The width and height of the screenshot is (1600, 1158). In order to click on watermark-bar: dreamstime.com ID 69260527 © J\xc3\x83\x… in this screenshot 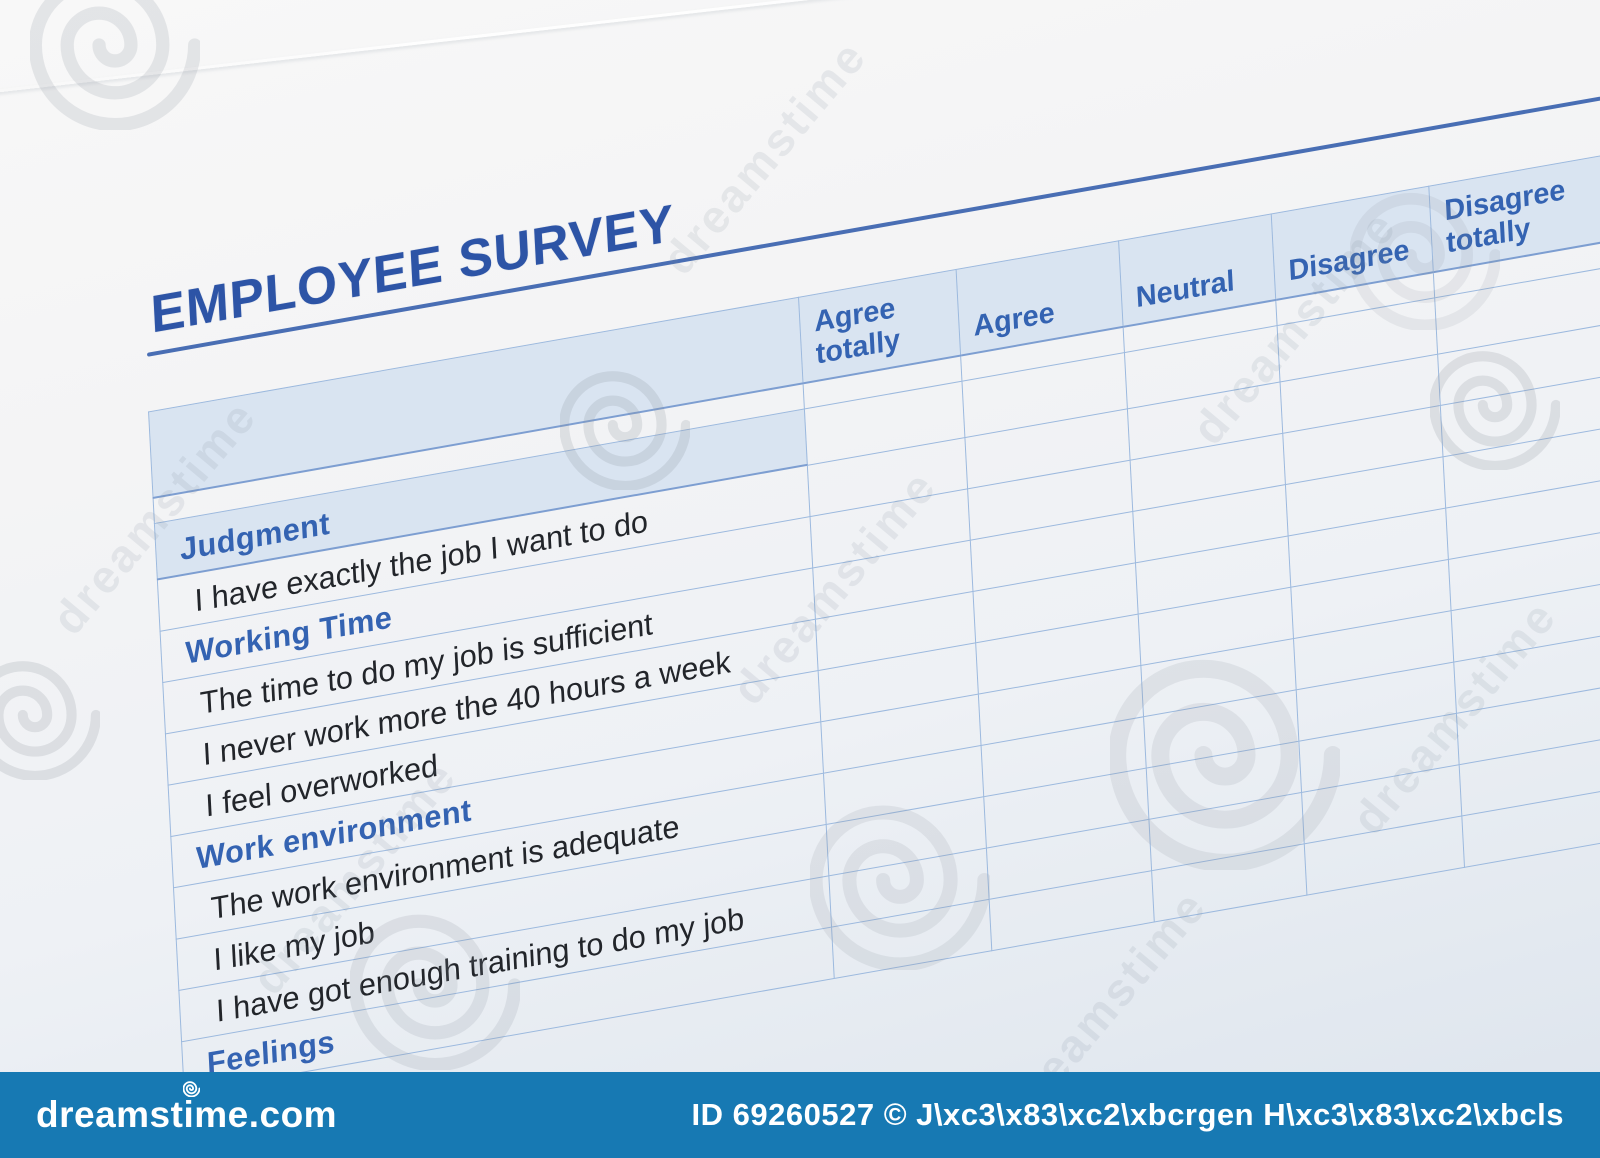, I will do `click(800, 1115)`.